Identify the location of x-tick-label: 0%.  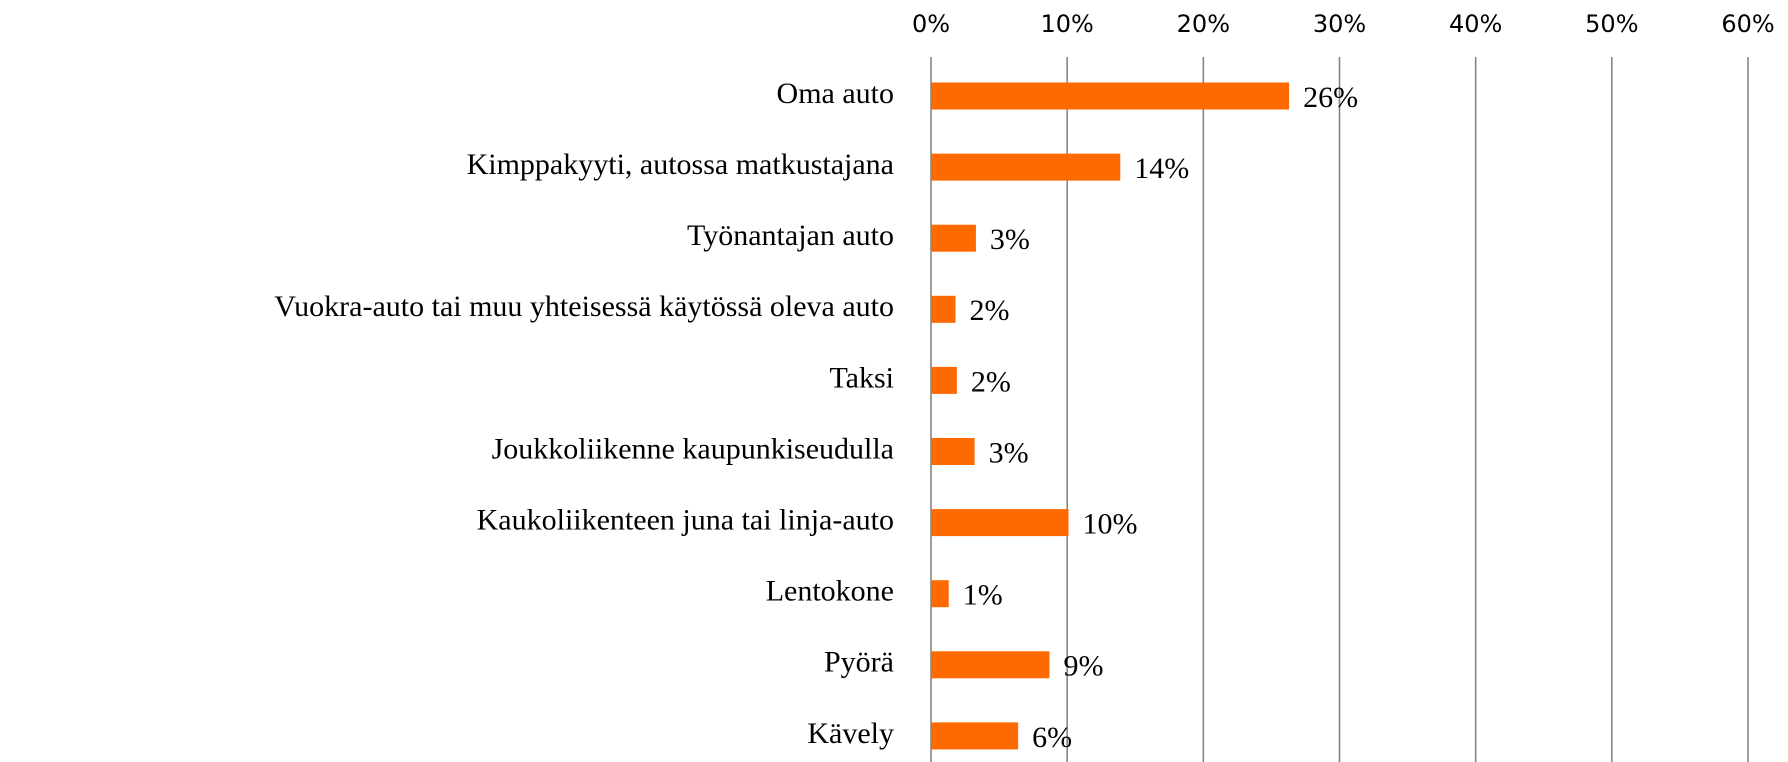
(931, 24).